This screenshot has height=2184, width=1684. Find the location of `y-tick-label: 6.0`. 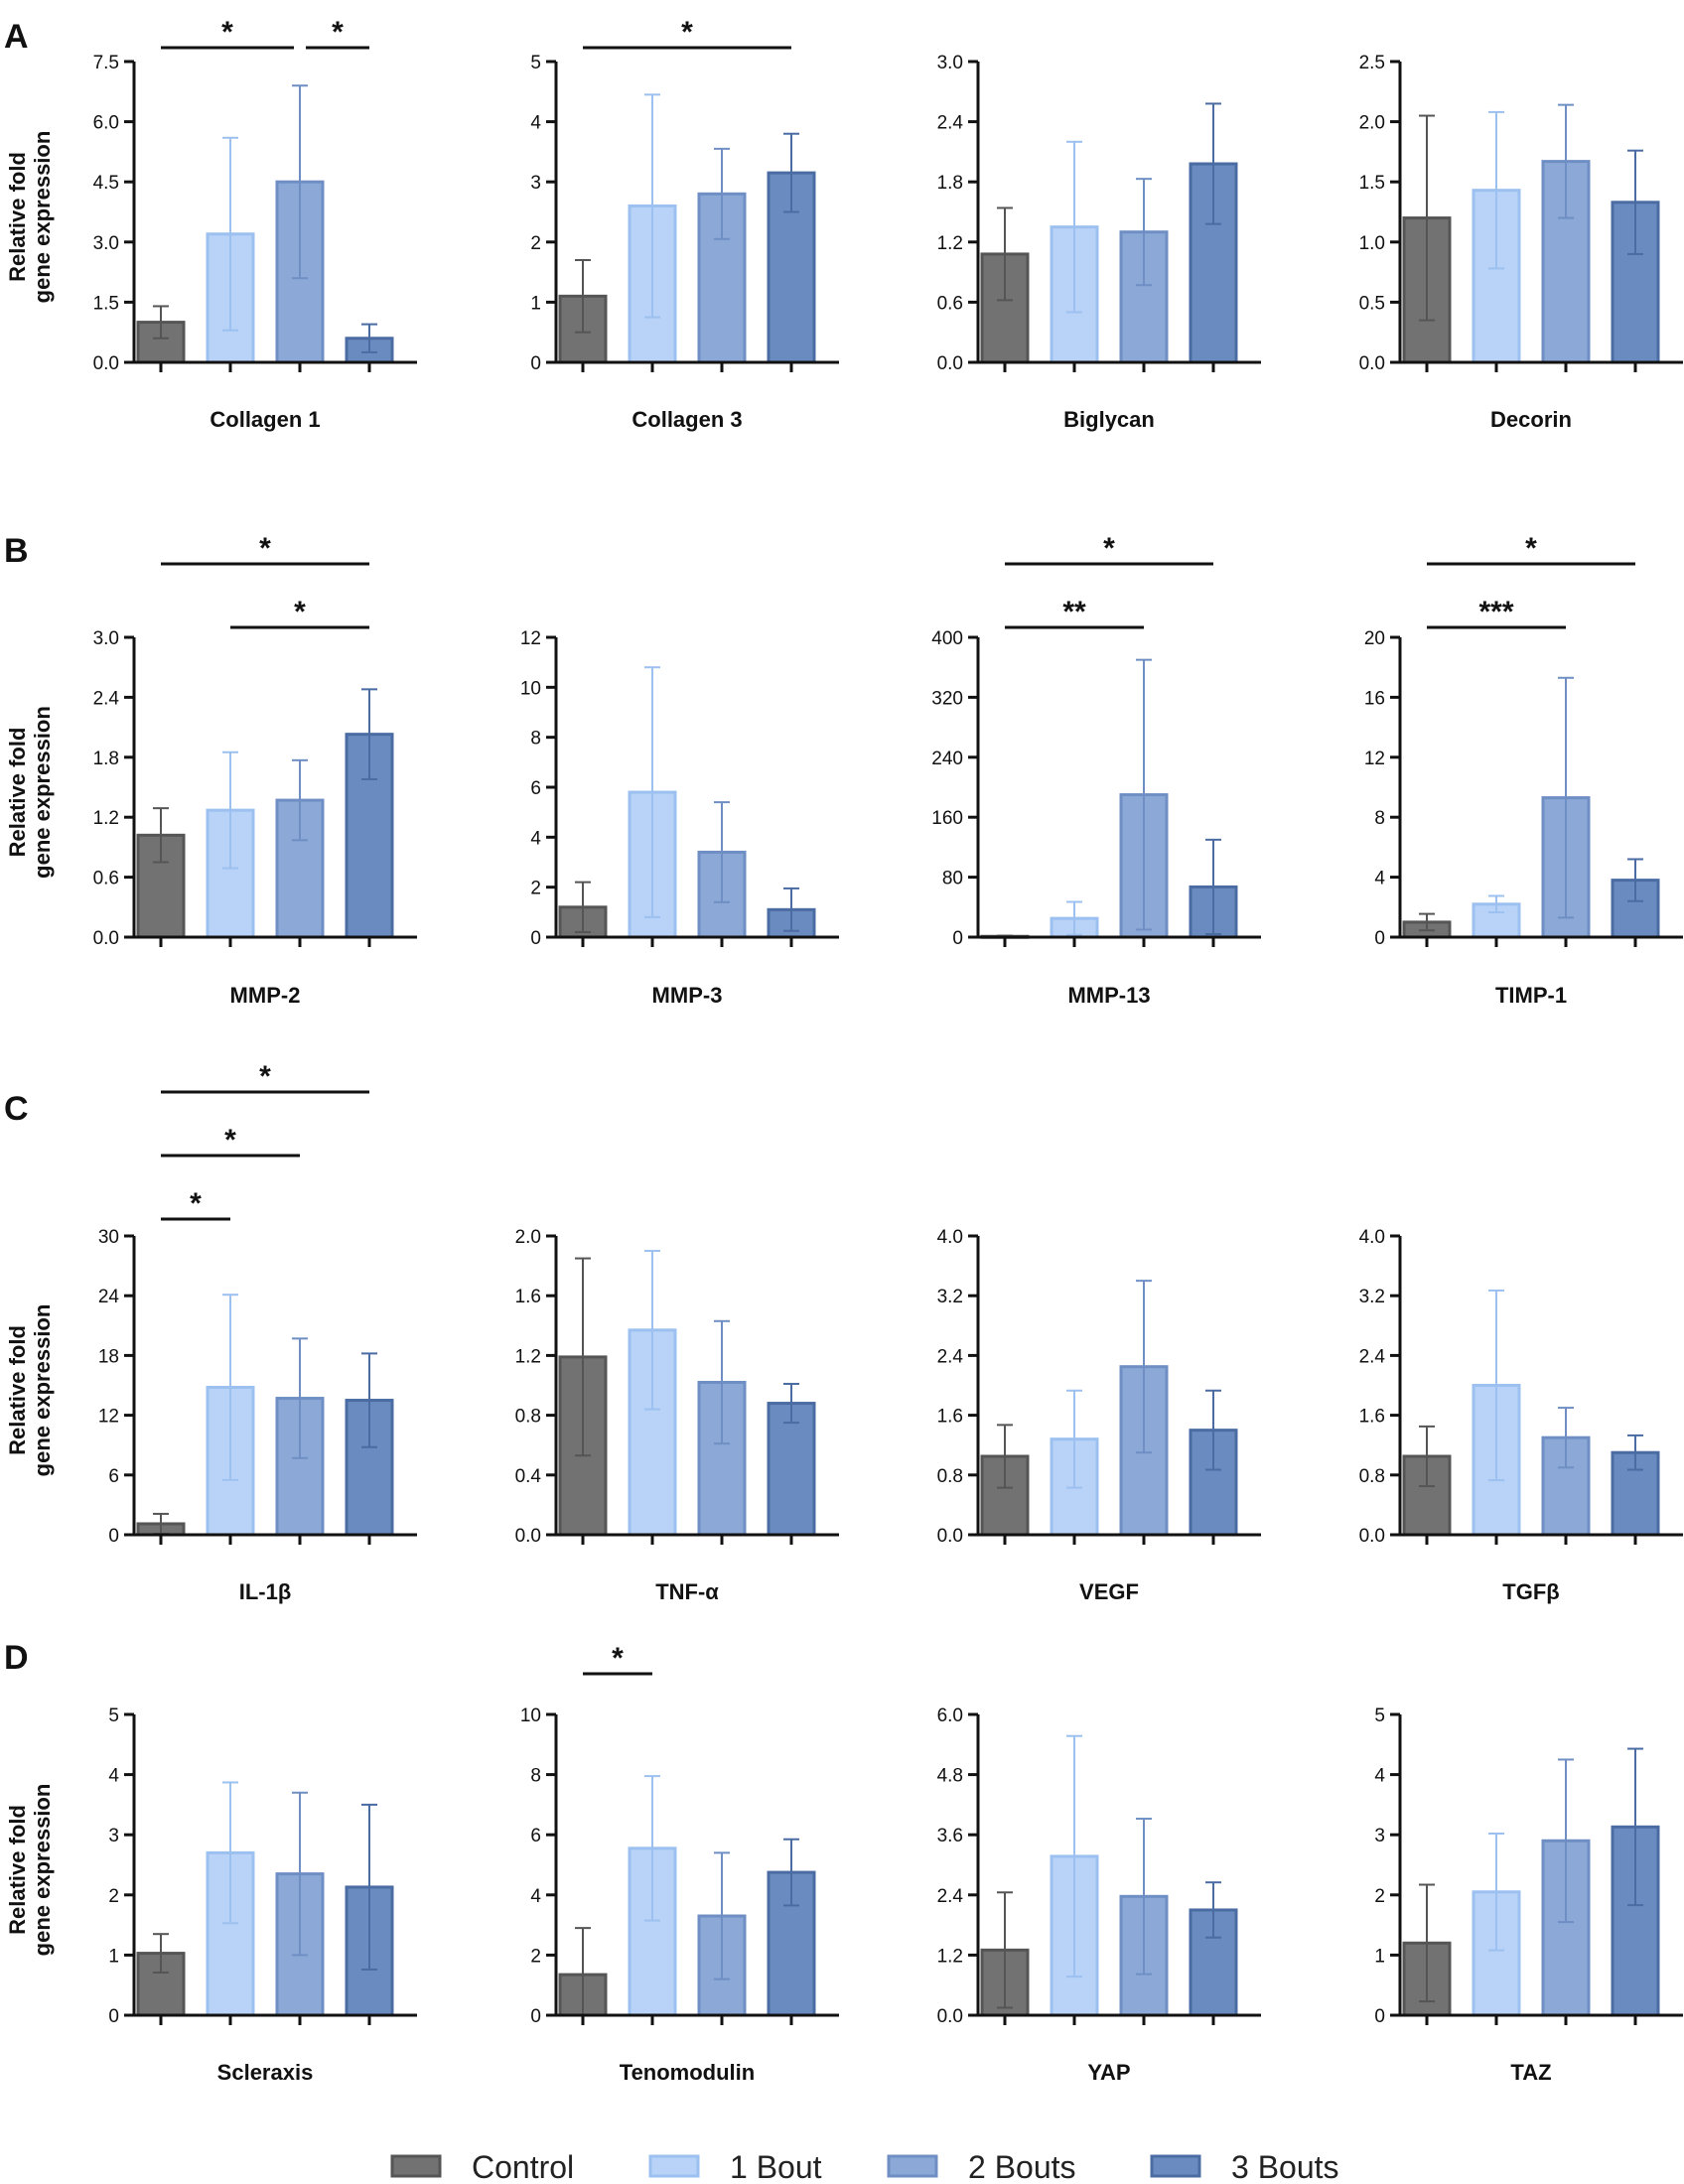

y-tick-label: 6.0 is located at coordinates (950, 1716).